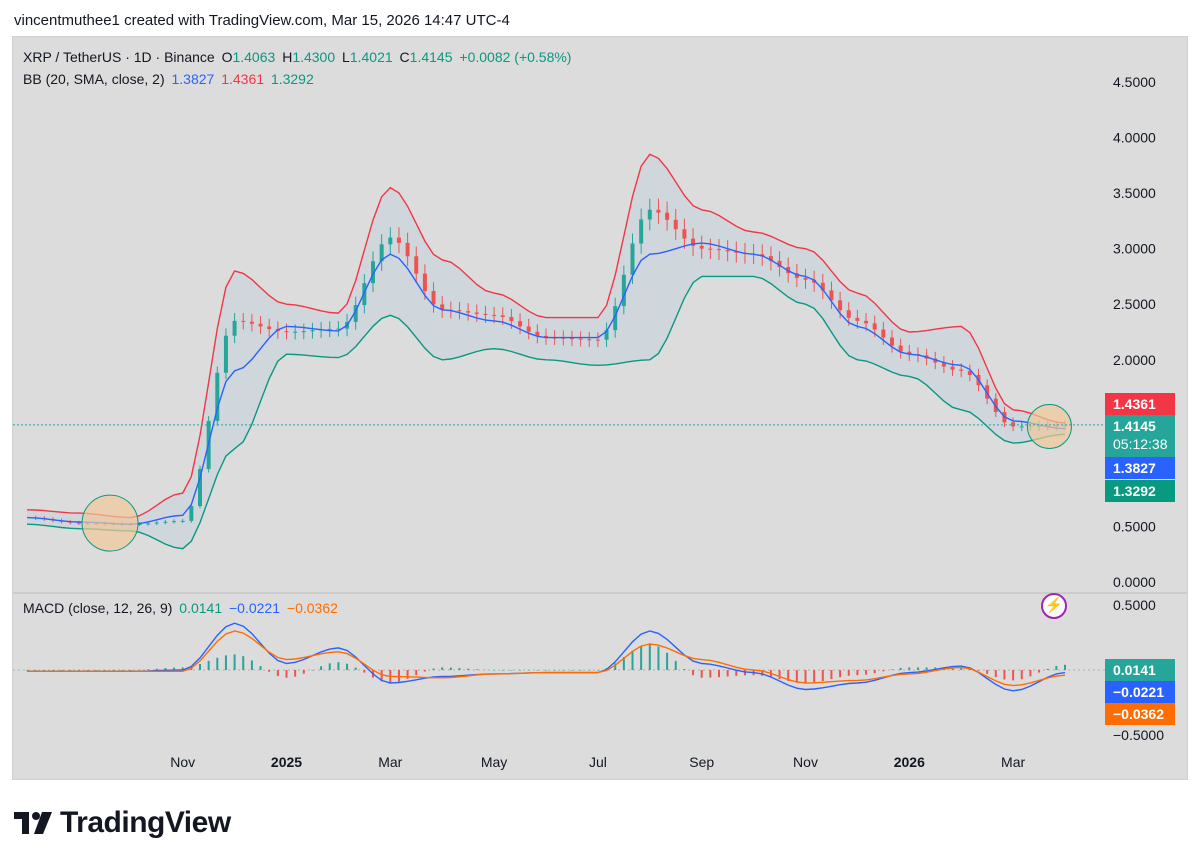  Describe the element at coordinates (1134, 82) in the screenshot. I see `price-axis-tick: 4.5000` at that location.